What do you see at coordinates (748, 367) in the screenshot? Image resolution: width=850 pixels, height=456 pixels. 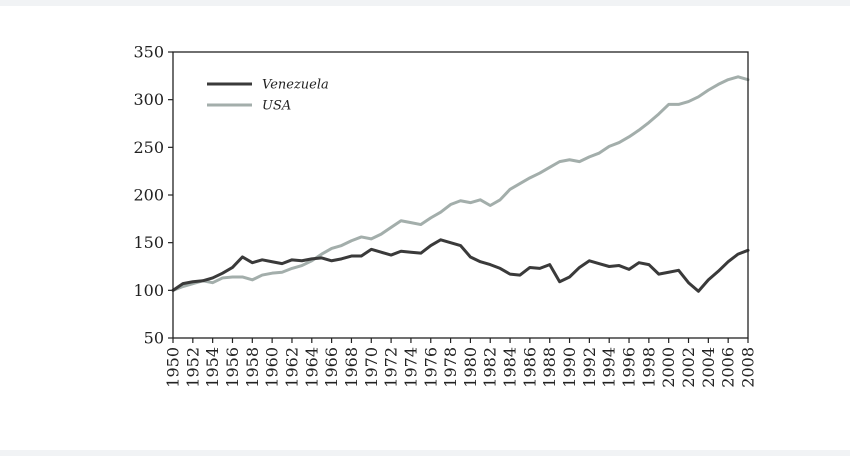 I see `x-tick-label: 2008` at bounding box center [748, 367].